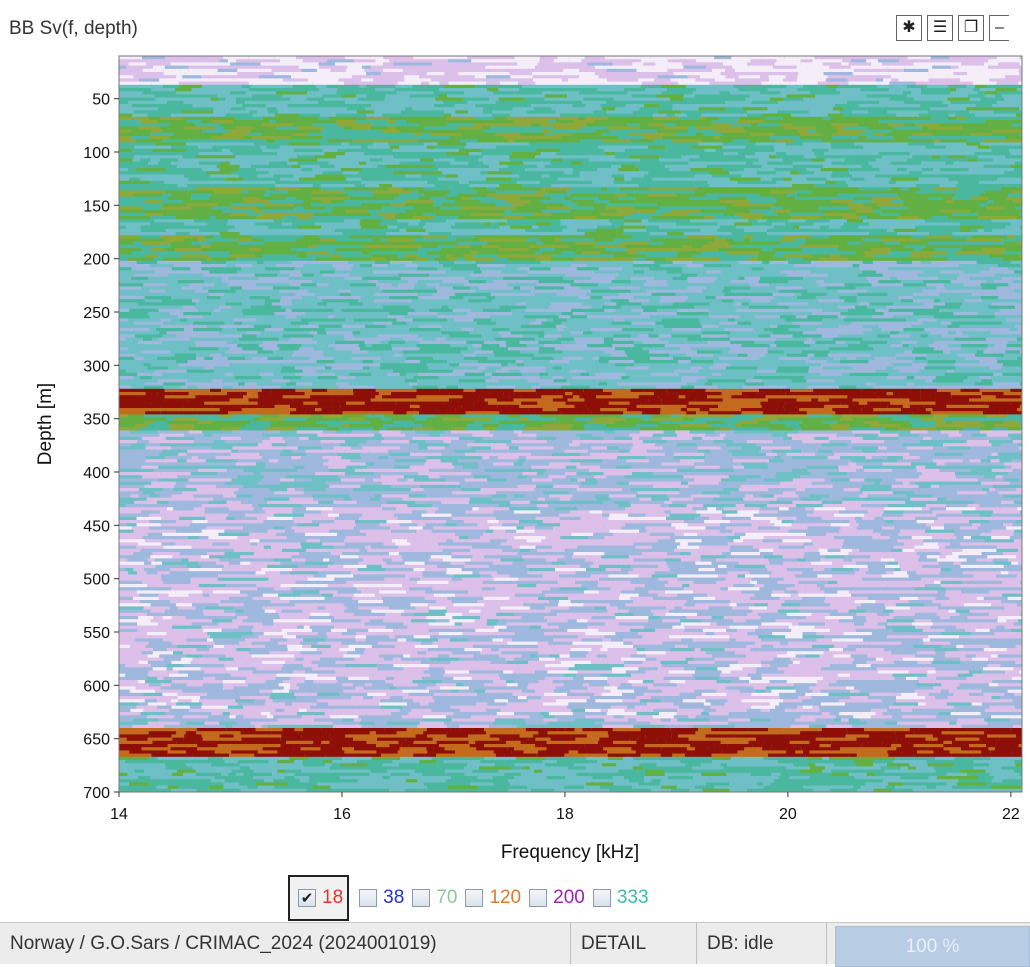  What do you see at coordinates (940, 28) in the screenshot?
I see `menu-icon: ☰` at bounding box center [940, 28].